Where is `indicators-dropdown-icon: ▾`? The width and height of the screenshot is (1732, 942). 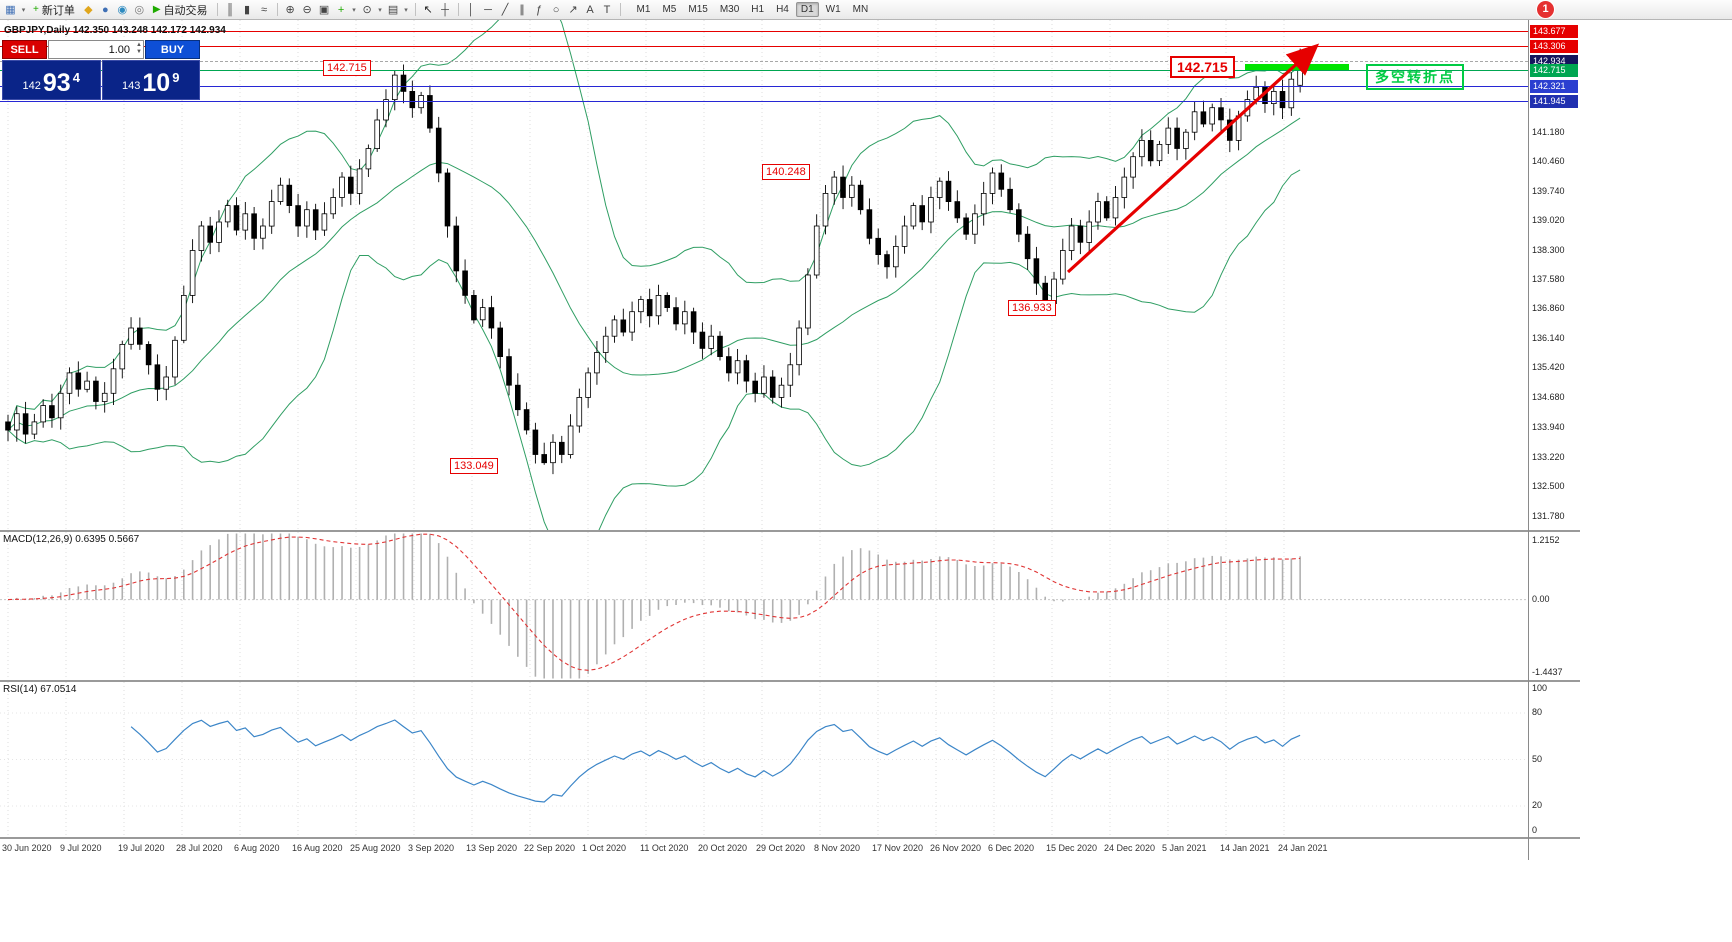 indicators-dropdown-icon: ▾ is located at coordinates (354, 10).